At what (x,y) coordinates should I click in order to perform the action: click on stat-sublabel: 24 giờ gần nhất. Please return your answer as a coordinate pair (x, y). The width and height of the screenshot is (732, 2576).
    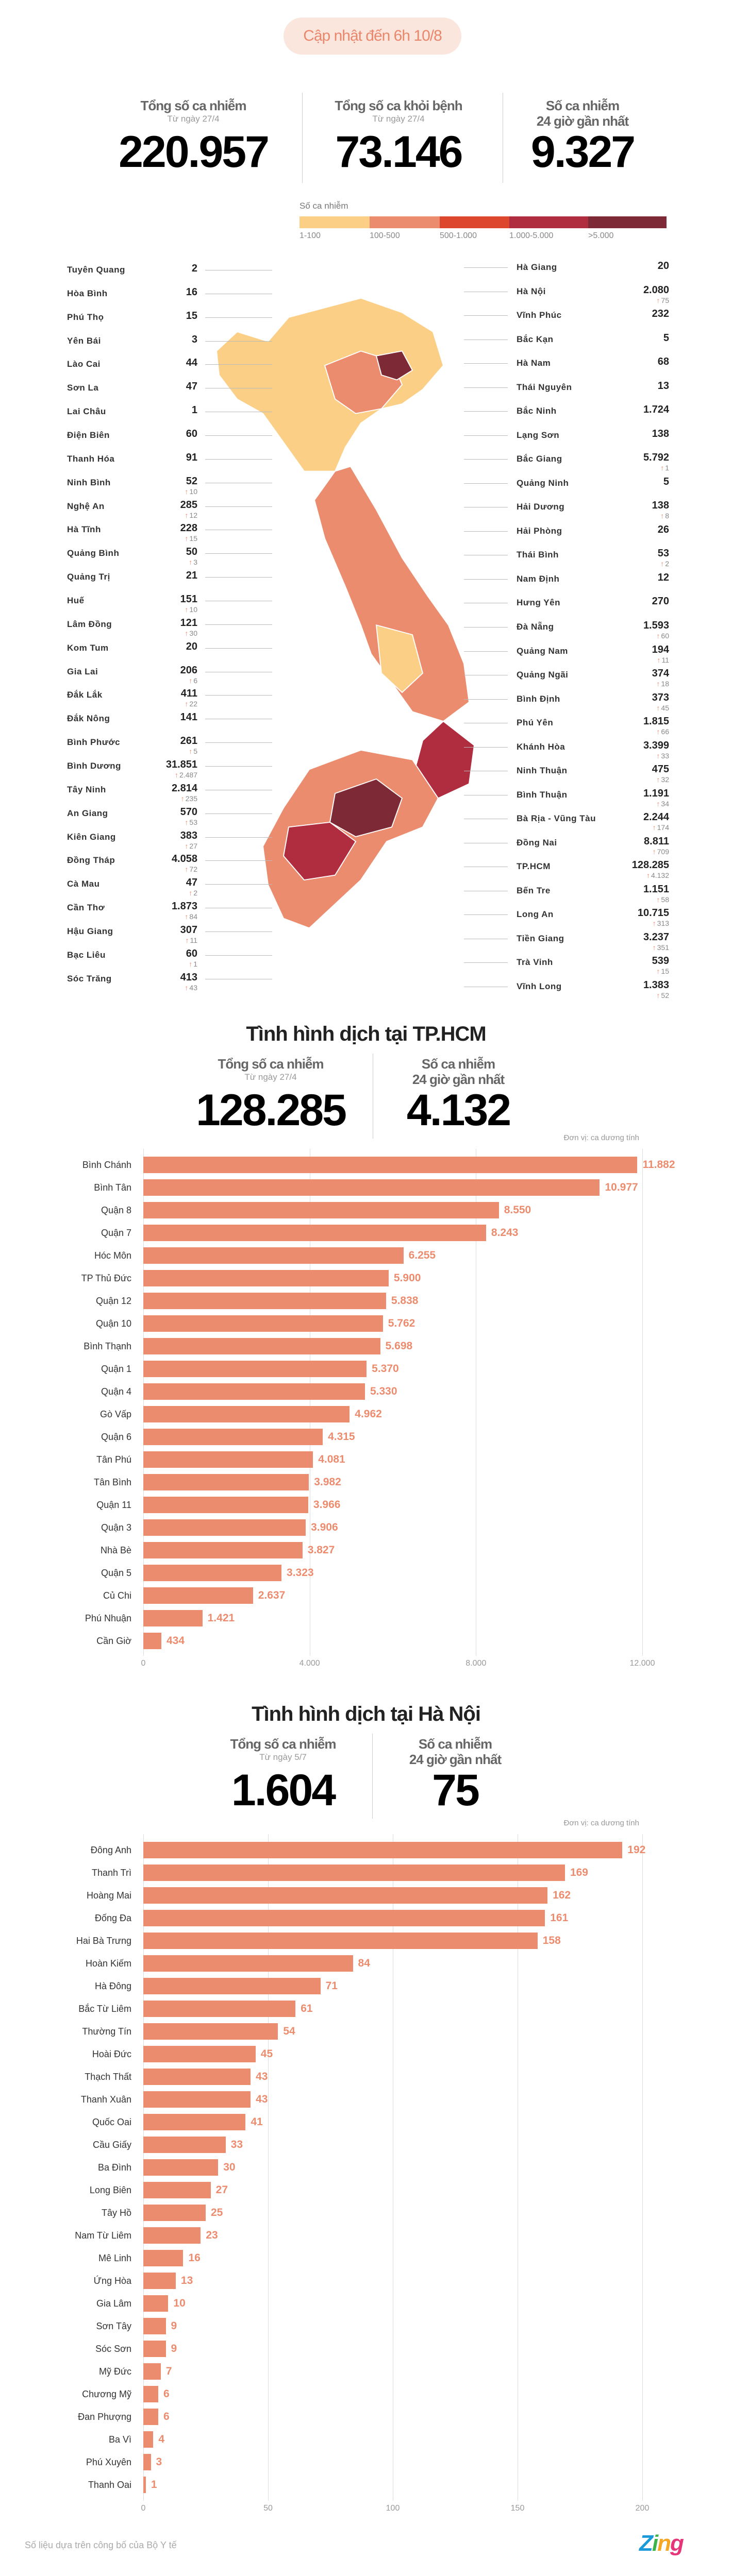
    Looking at the image, I should click on (582, 121).